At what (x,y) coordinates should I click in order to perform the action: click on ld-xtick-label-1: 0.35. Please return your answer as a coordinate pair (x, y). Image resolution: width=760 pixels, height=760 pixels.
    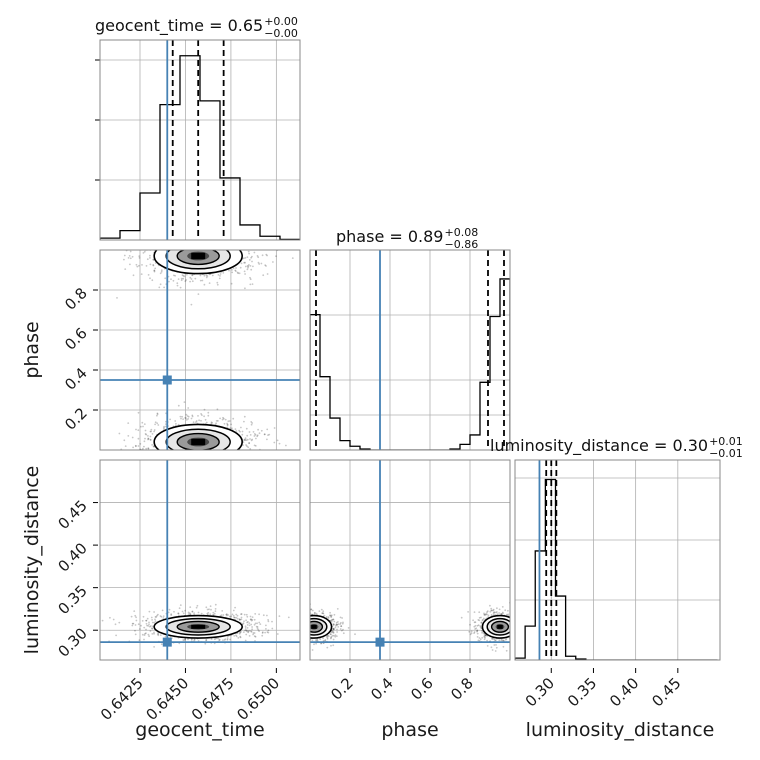
    Looking at the image, I should click on (582, 692).